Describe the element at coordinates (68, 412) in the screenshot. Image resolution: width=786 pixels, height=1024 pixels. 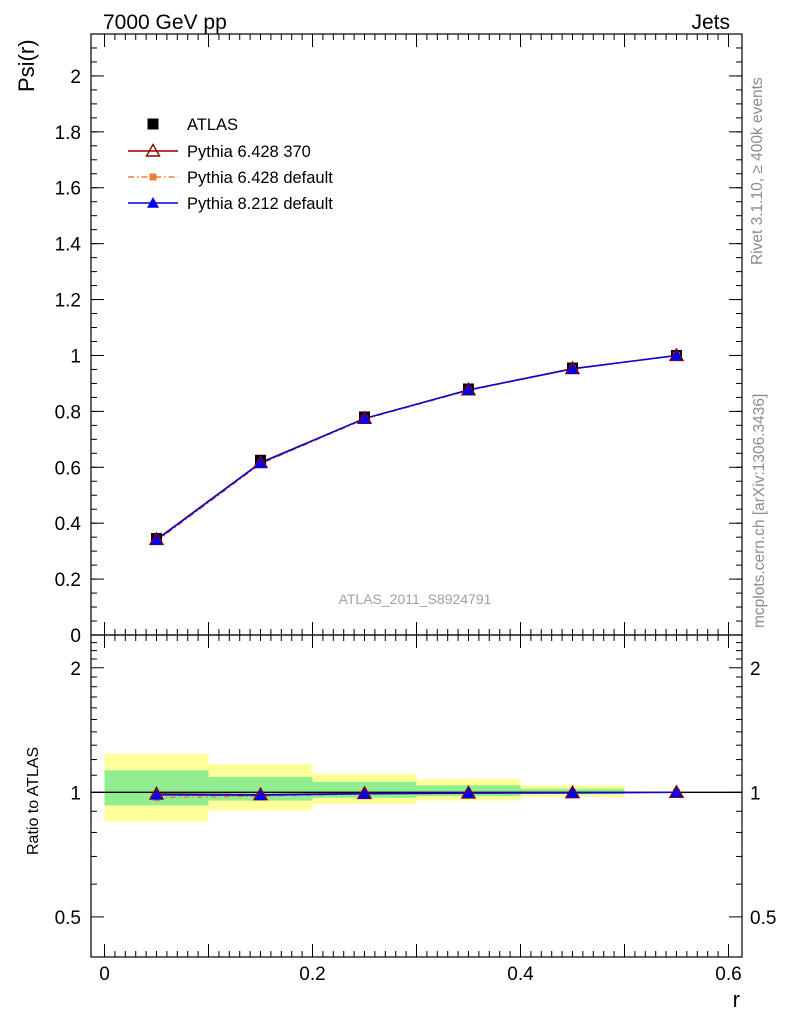
I see `main-ytick-label: 0.8` at that location.